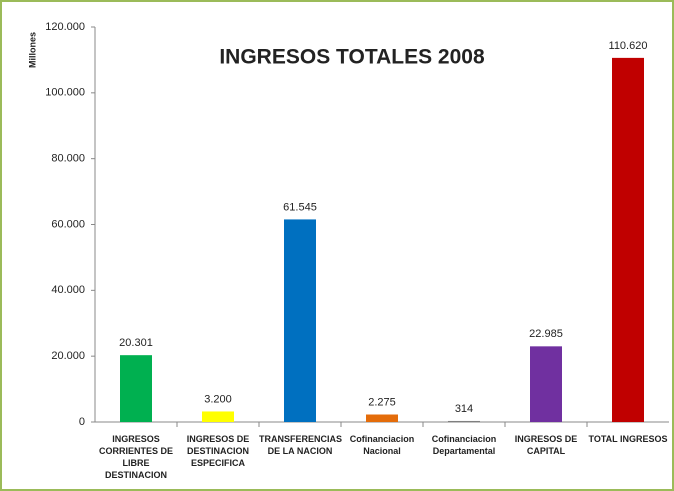 The width and height of the screenshot is (674, 491). I want to click on y-axis-label: Millones, so click(32, 50).